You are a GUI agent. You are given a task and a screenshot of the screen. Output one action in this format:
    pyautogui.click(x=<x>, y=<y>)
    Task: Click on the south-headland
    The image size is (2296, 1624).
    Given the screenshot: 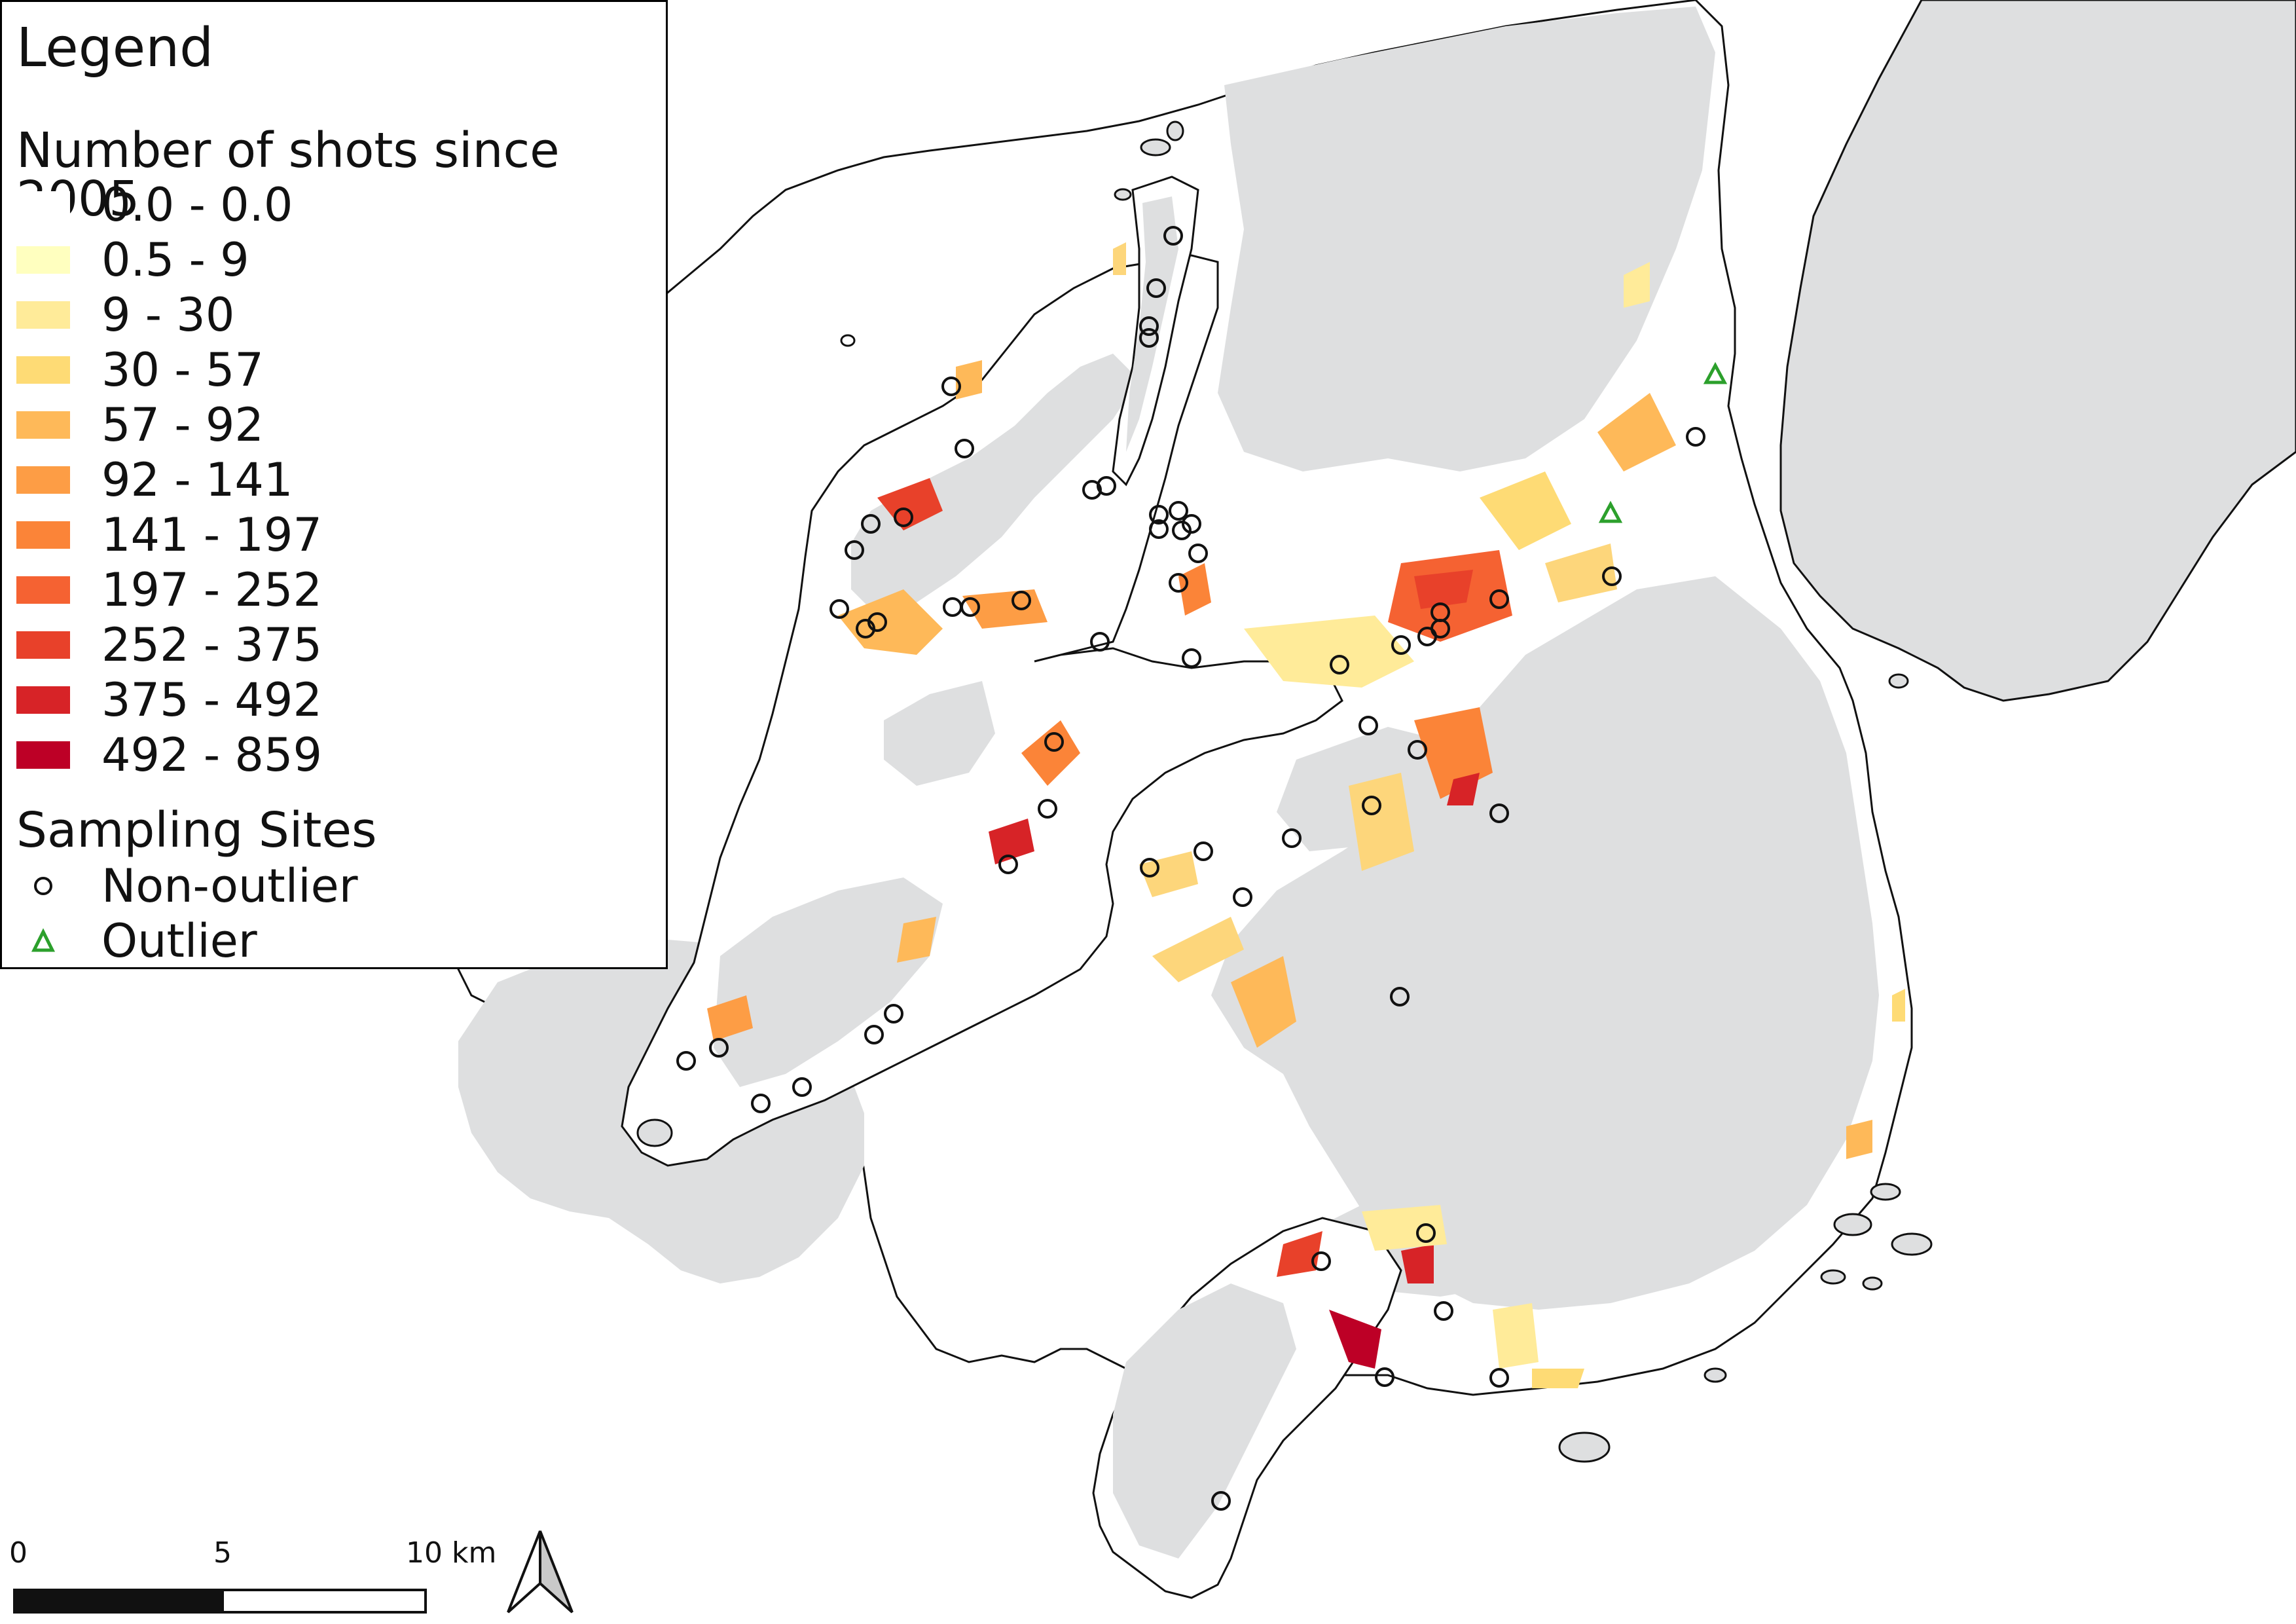 What is the action you would take?
    pyautogui.click(x=1247, y=1408)
    